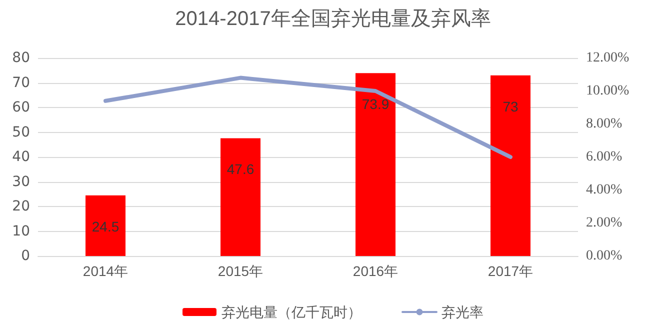 Image resolution: width=666 pixels, height=328 pixels. What do you see at coordinates (21, 157) in the screenshot?
I see `y-tick-label: 40` at bounding box center [21, 157].